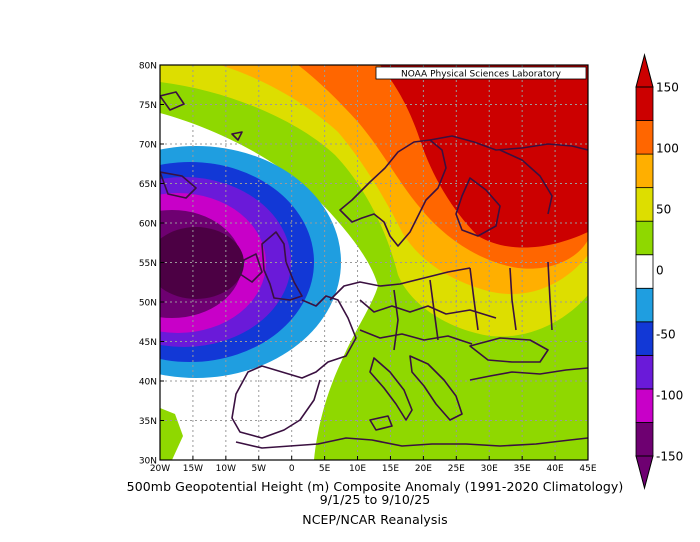  What do you see at coordinates (201, 145) in the screenshot?
I see `coast-iceland-greenland` at bounding box center [201, 145].